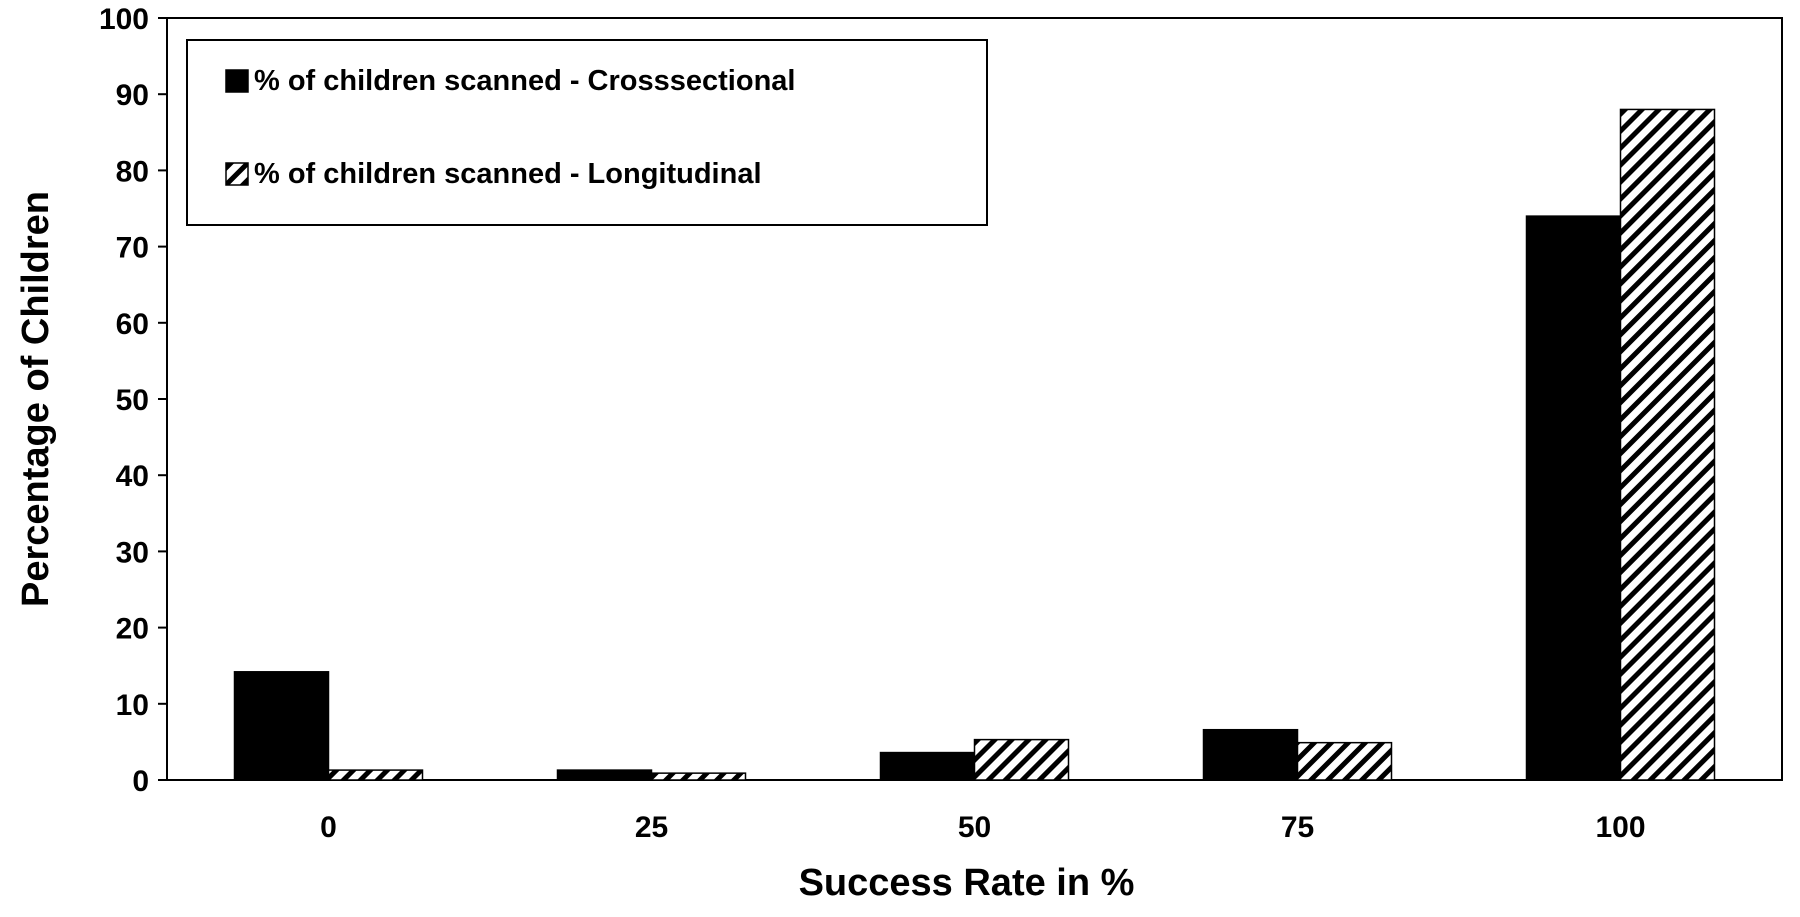  Describe the element at coordinates (124, 19) in the screenshot. I see `y-tick-label: 100` at that location.